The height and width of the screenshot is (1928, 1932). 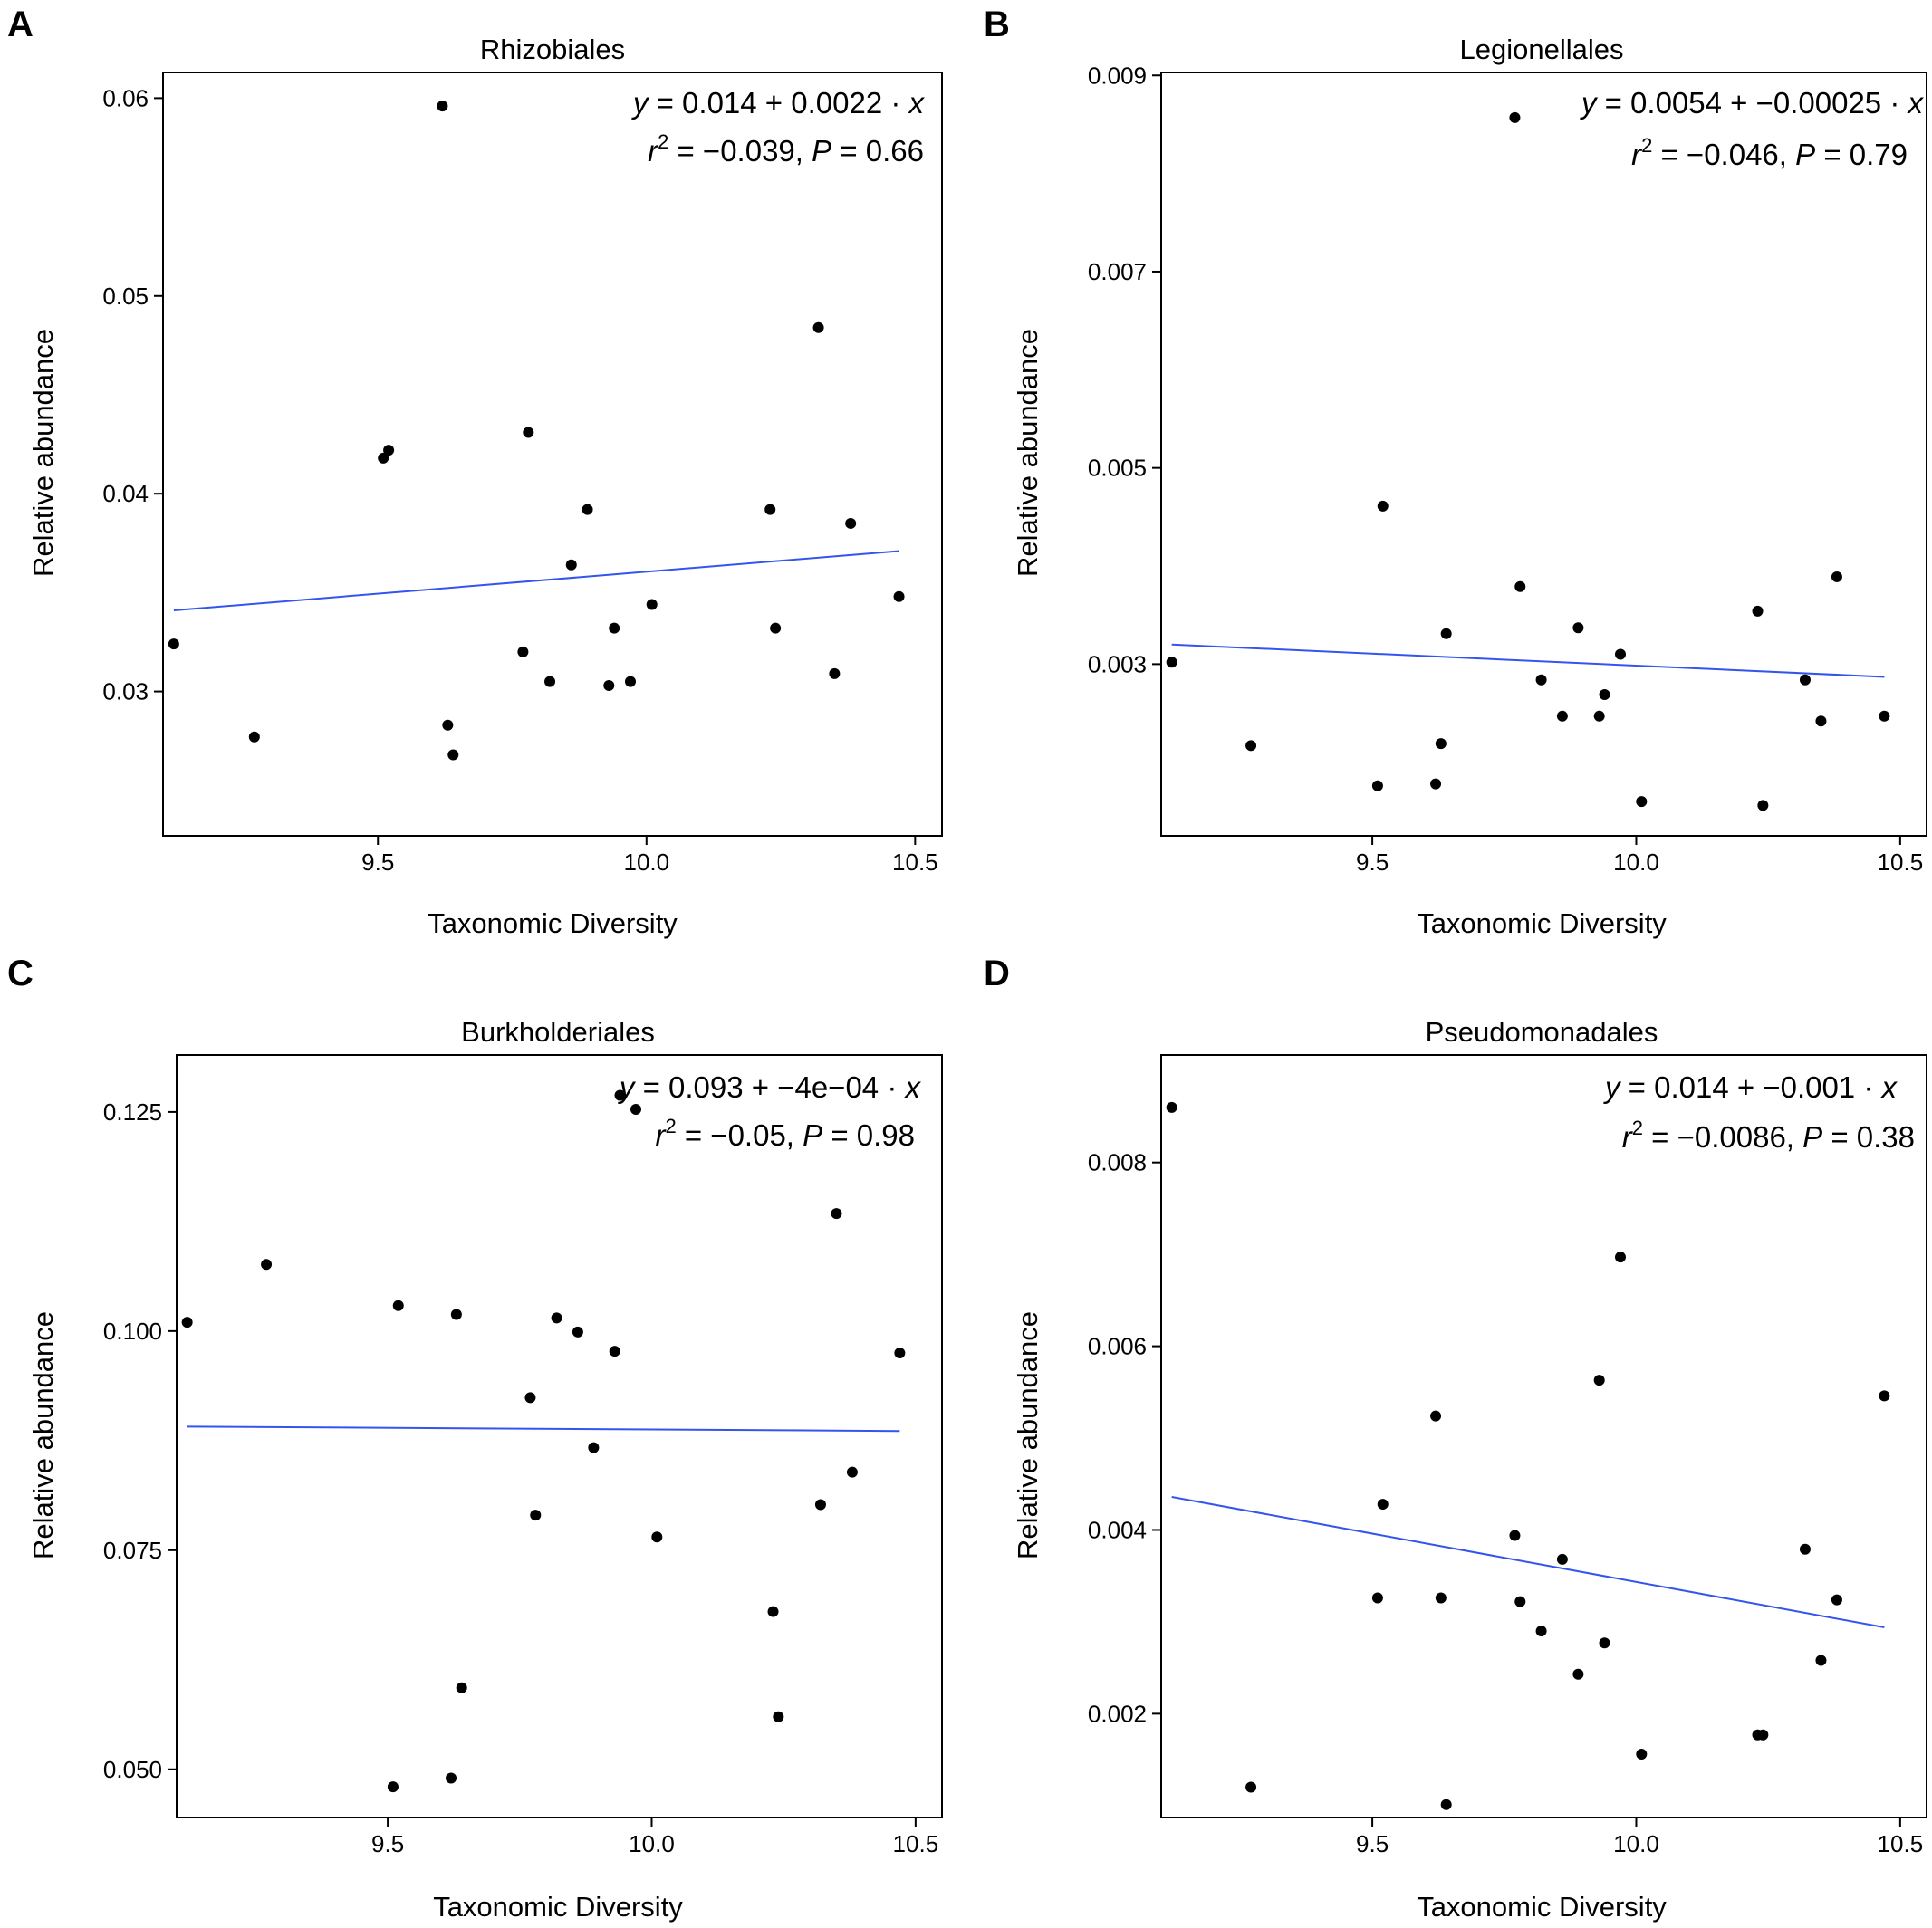 I want to click on regression-stats: r2 = −0.039, P = 0.66, so click(x=786, y=149).